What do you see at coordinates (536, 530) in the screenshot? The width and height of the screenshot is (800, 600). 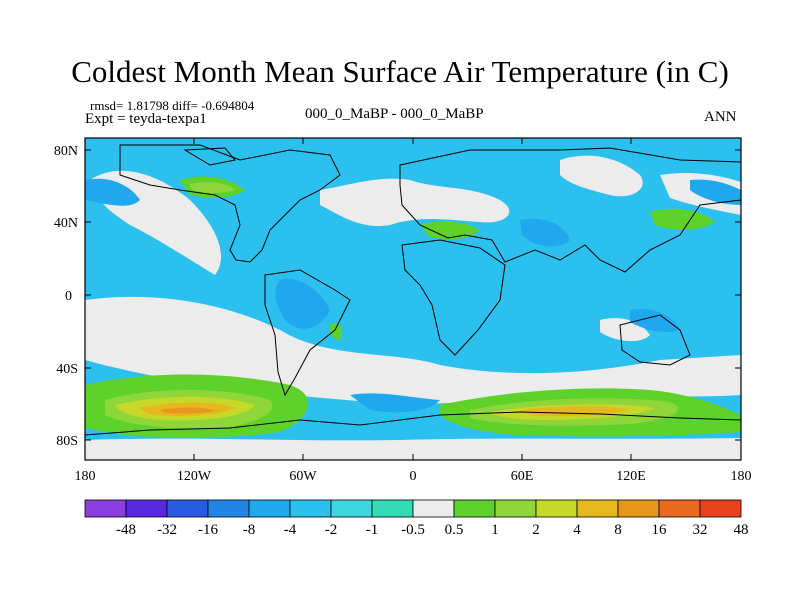 I see `colorbar-label: 2` at bounding box center [536, 530].